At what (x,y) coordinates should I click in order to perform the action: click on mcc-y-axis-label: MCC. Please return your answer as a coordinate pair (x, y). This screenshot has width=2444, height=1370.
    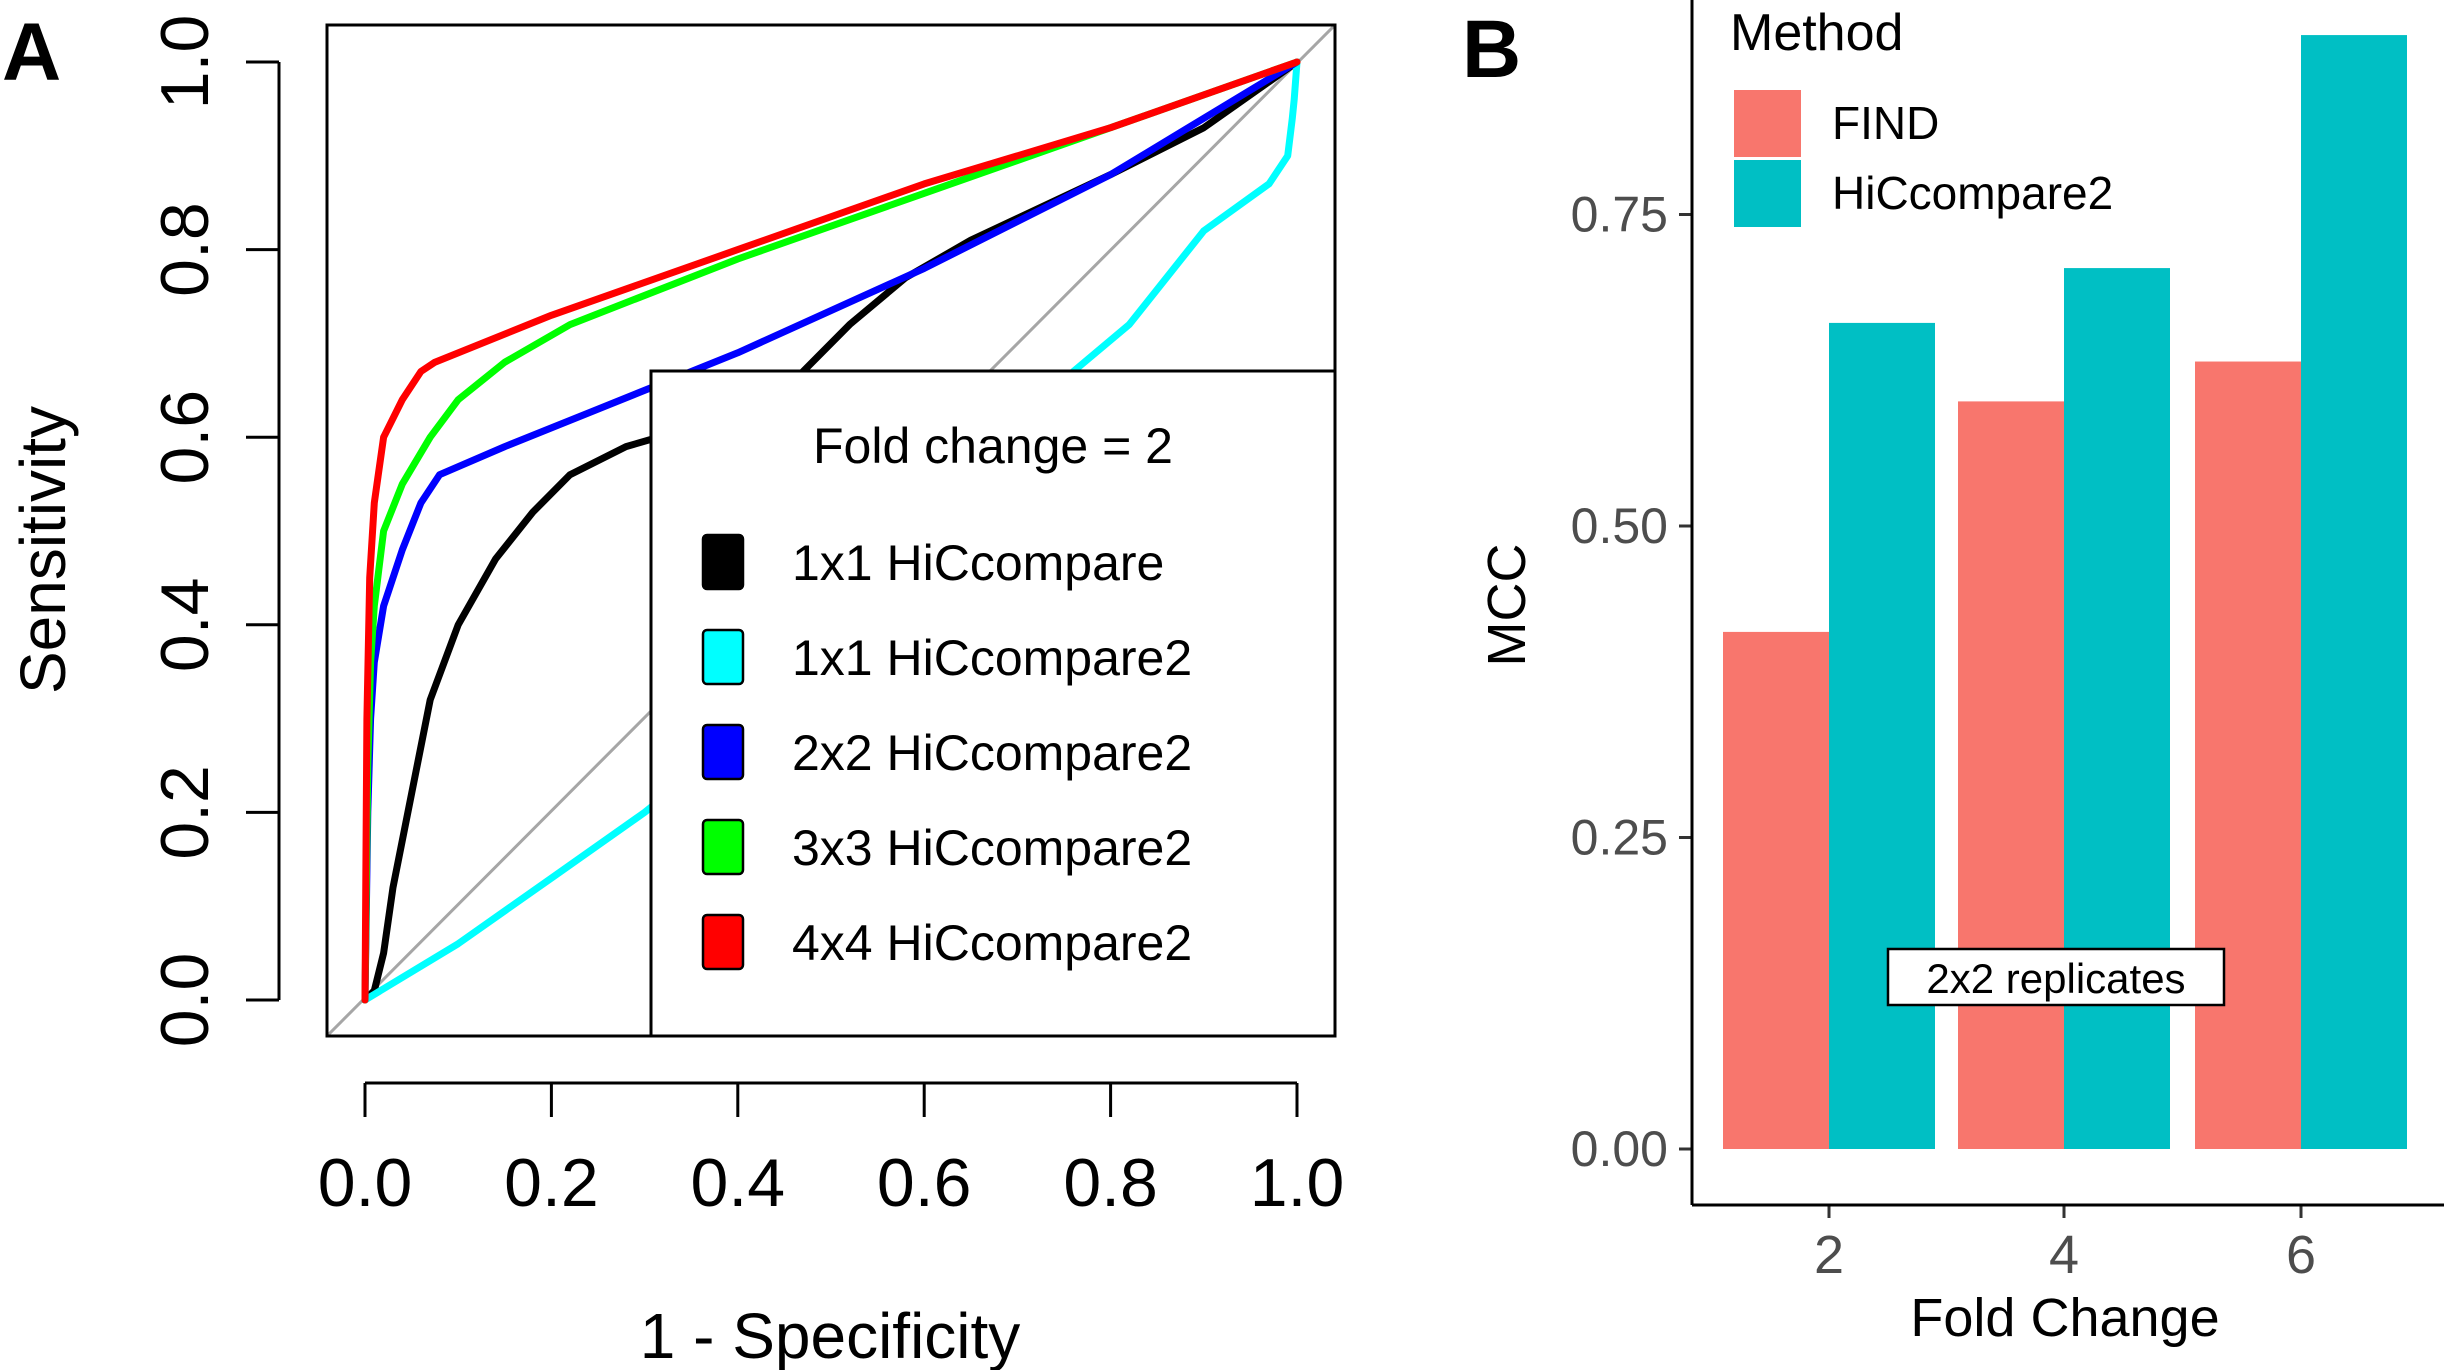
    Looking at the image, I should click on (1507, 605).